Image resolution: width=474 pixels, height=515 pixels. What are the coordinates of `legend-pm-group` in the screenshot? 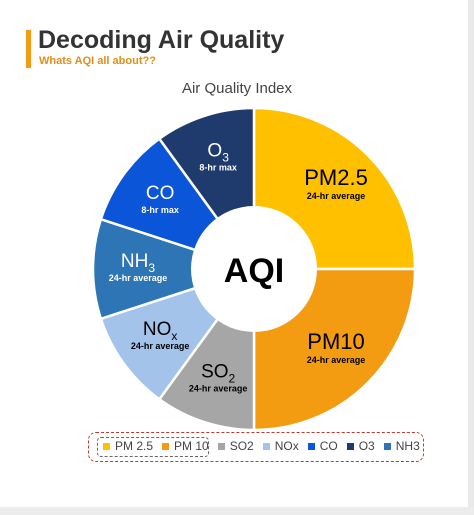 It's located at (153, 447).